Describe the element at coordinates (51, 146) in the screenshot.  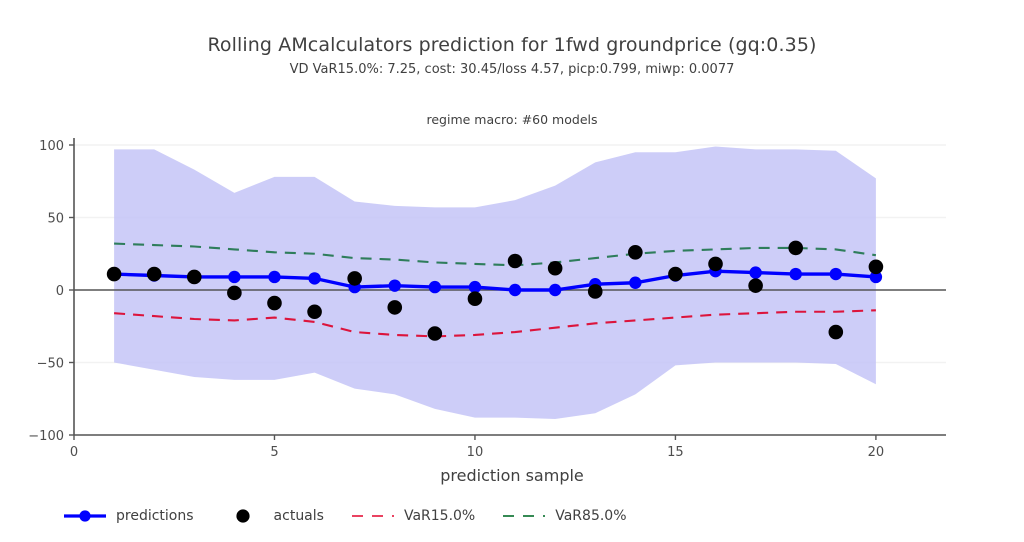
I see `svg-text: 100` at that location.